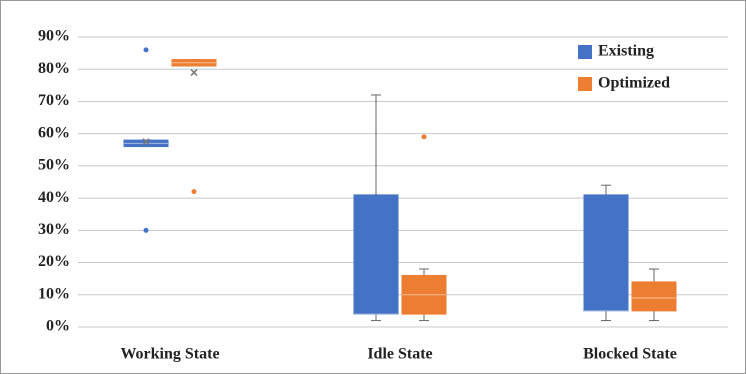 The height and width of the screenshot is (374, 746). What do you see at coordinates (630, 354) in the screenshot?
I see `x-tick-label: Blocked State` at bounding box center [630, 354].